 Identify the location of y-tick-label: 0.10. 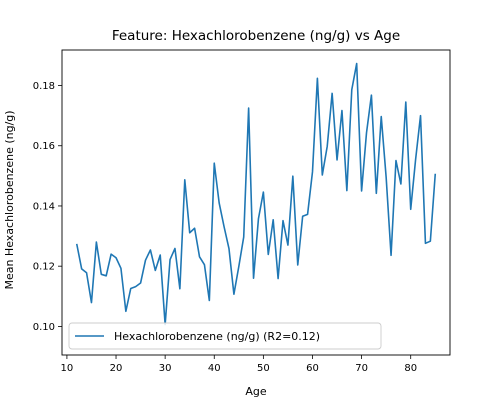
(44, 327).